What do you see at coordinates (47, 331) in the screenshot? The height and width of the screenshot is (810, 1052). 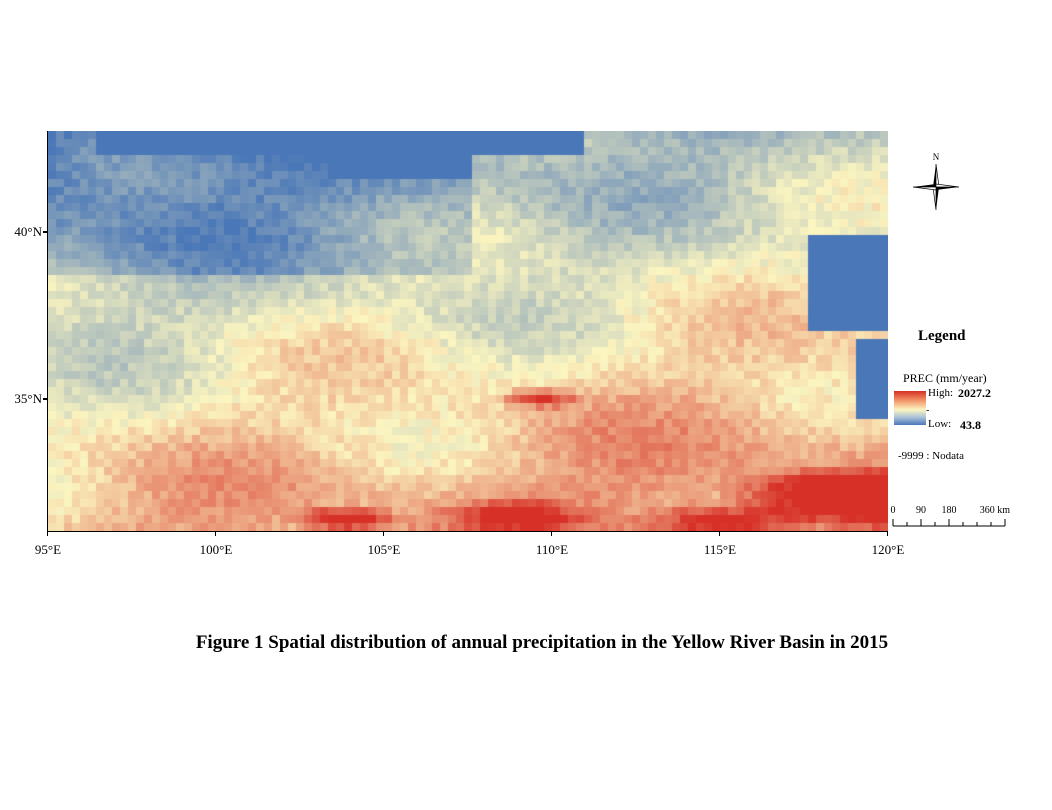 I see `y-axis-line` at bounding box center [47, 331].